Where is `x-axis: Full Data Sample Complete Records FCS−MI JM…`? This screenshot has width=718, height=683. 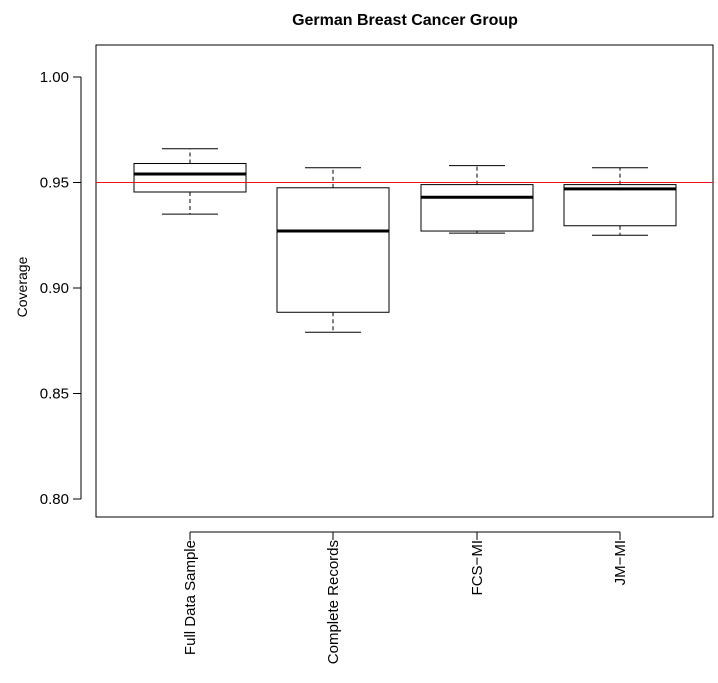 x-axis: Full Data Sample Complete Records FCS−MI JM… is located at coordinates (405, 597).